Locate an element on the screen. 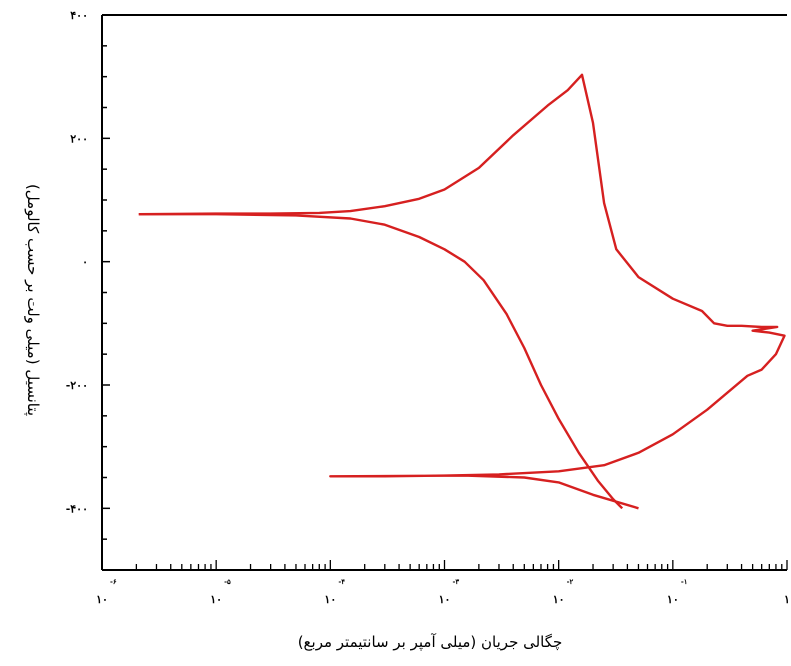 The height and width of the screenshot is (666, 791). x-tick-exponent: -۱ is located at coordinates (684, 581).